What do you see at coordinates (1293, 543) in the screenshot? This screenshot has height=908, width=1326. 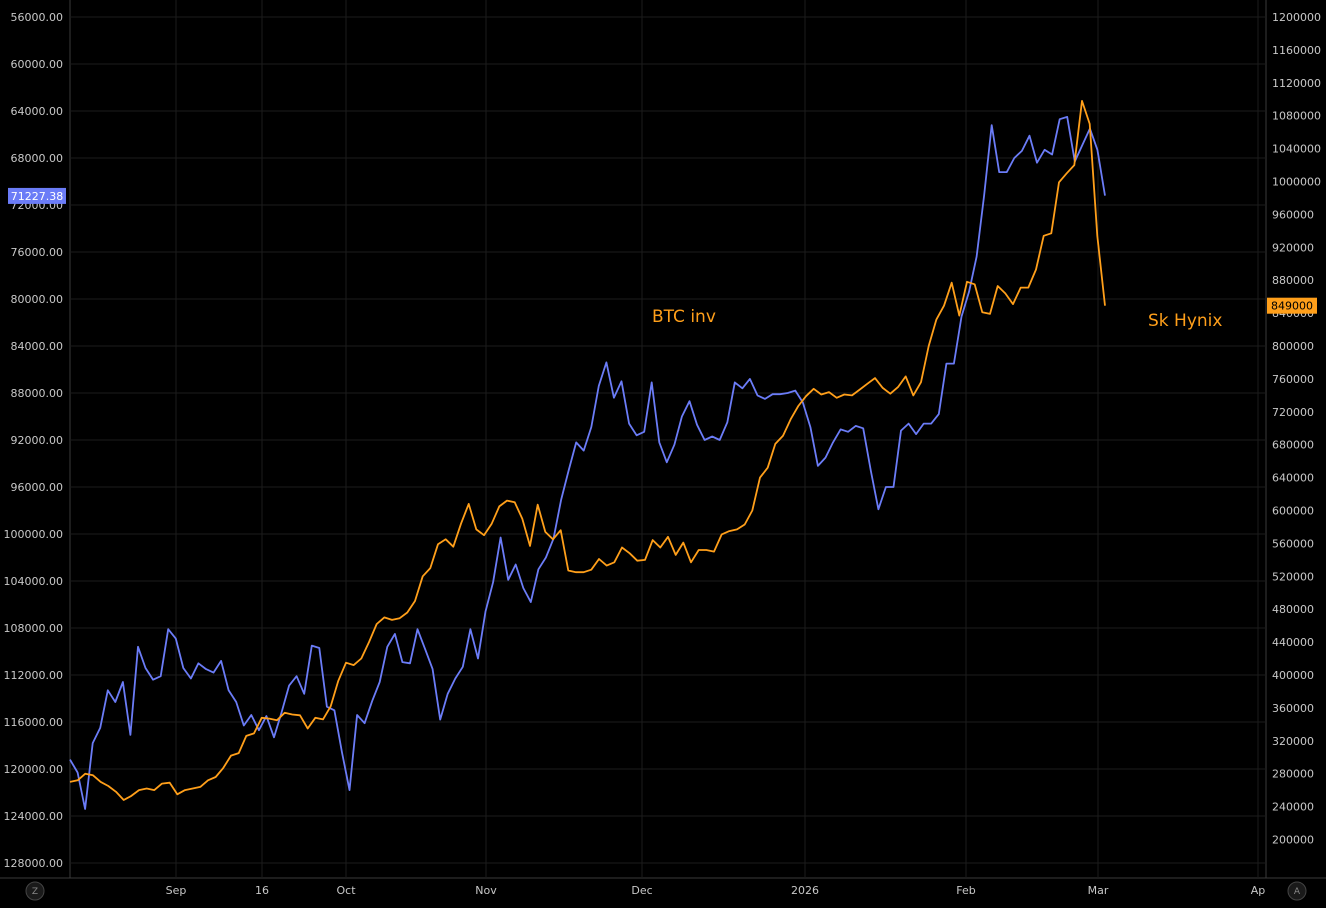 I see `right-tick-label: 560000` at bounding box center [1293, 543].